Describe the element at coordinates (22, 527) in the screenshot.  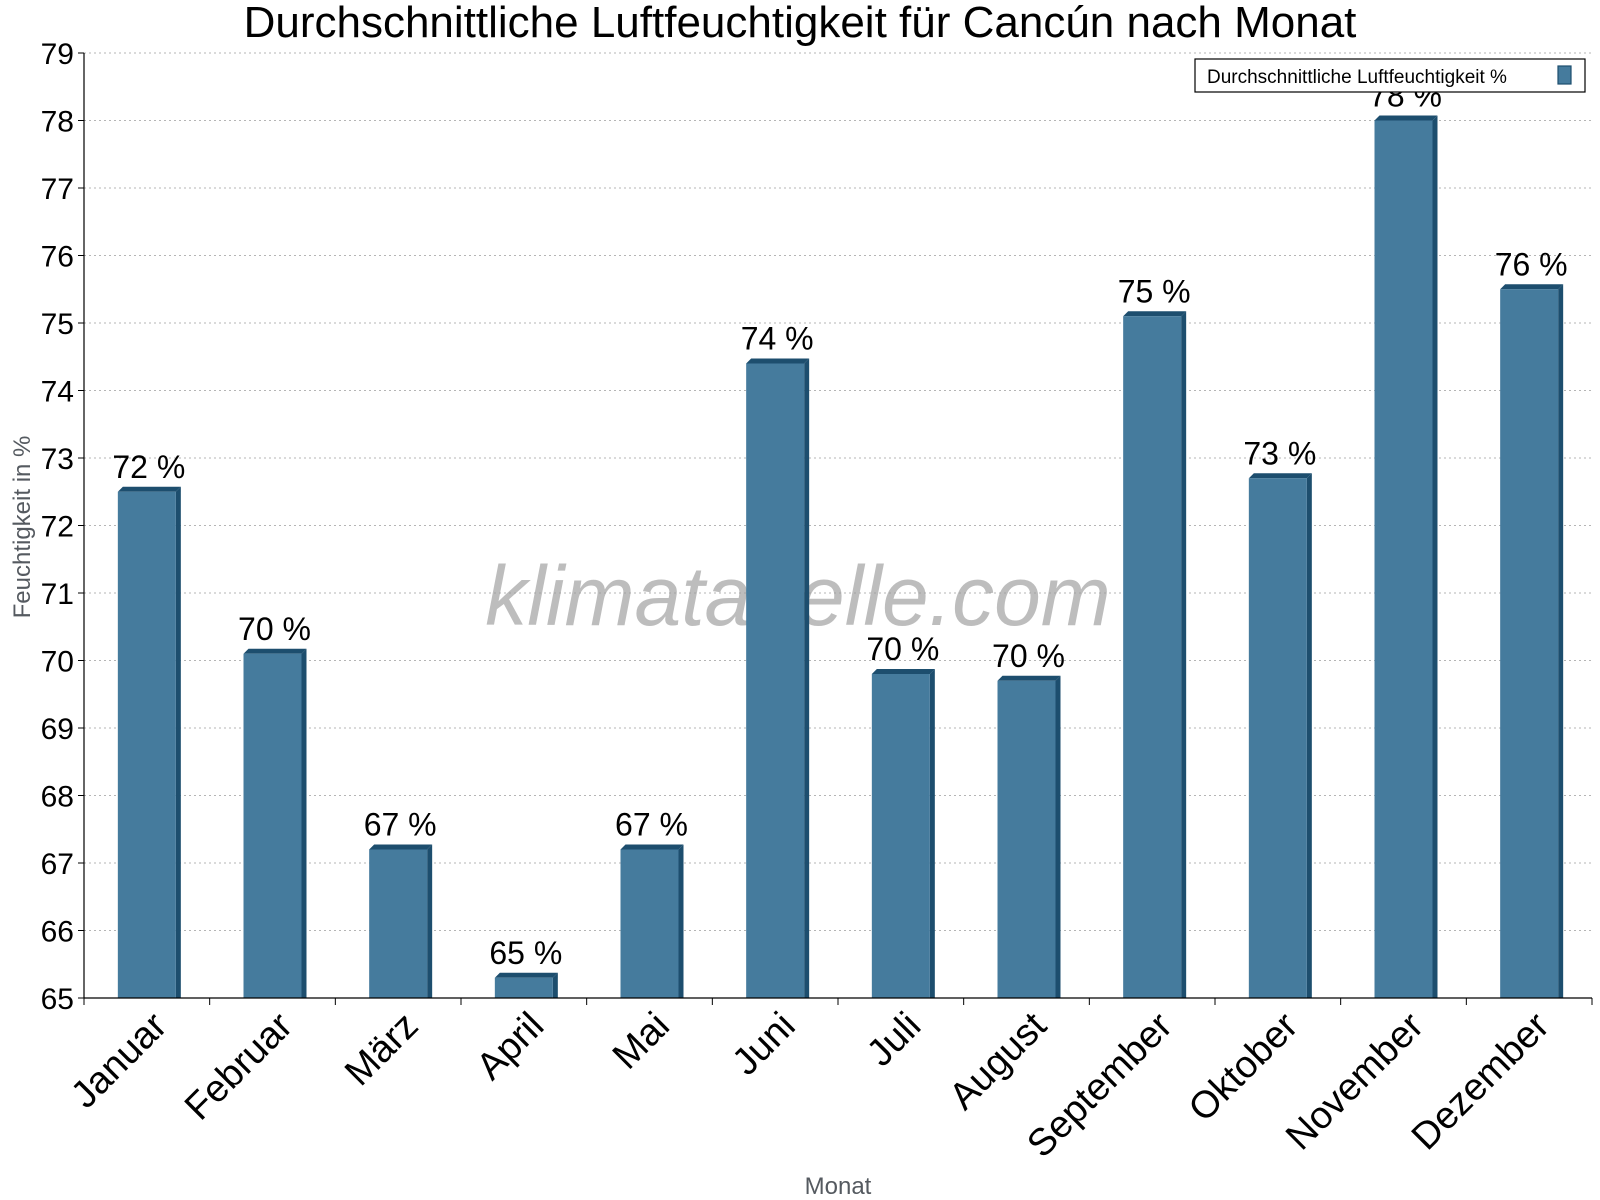
I see `y-axis-label: Feuchtigkeit in %` at that location.